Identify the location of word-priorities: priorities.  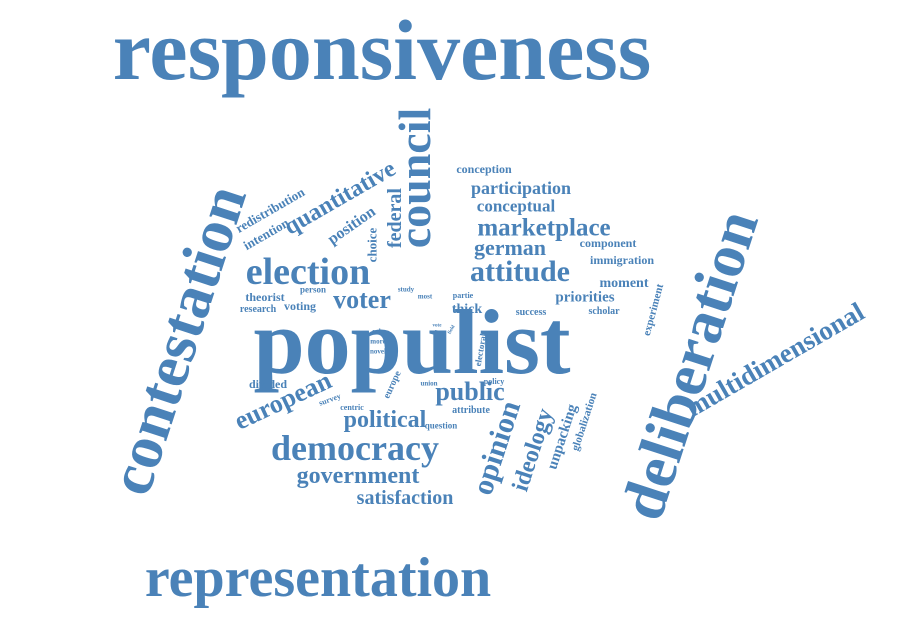
(585, 297).